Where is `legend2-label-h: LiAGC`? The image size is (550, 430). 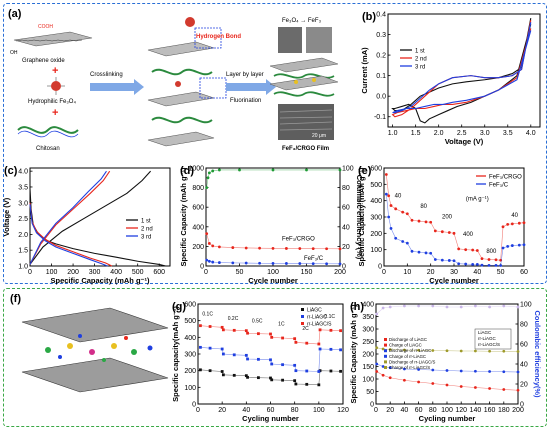
legend2-label-h: LiAGC is located at coordinates (485, 332).